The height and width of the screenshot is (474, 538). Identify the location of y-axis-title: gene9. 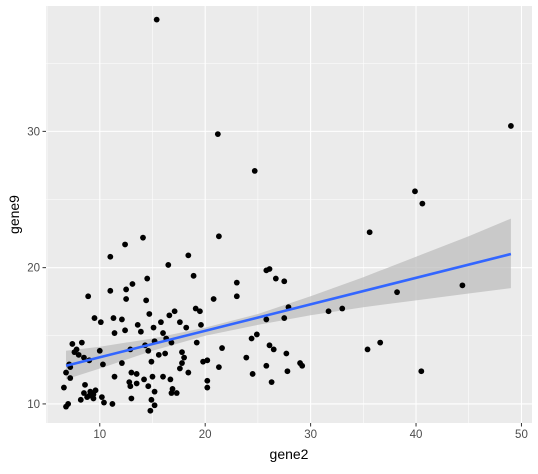
(14, 214).